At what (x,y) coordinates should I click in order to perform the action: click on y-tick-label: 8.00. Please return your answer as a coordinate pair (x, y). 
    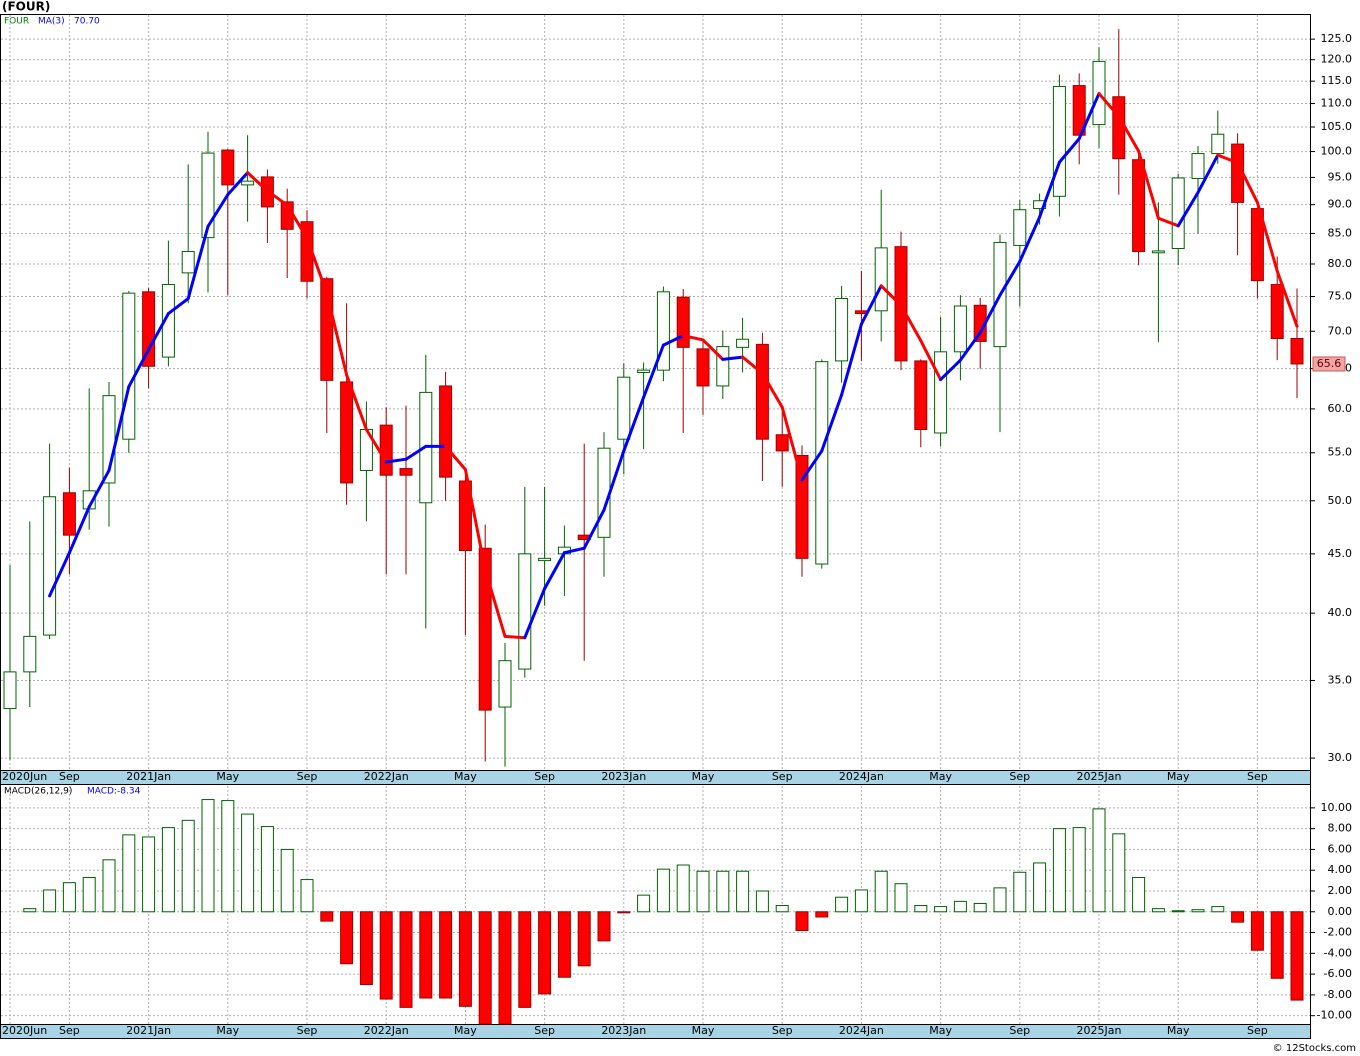
    Looking at the image, I should click on (1340, 828).